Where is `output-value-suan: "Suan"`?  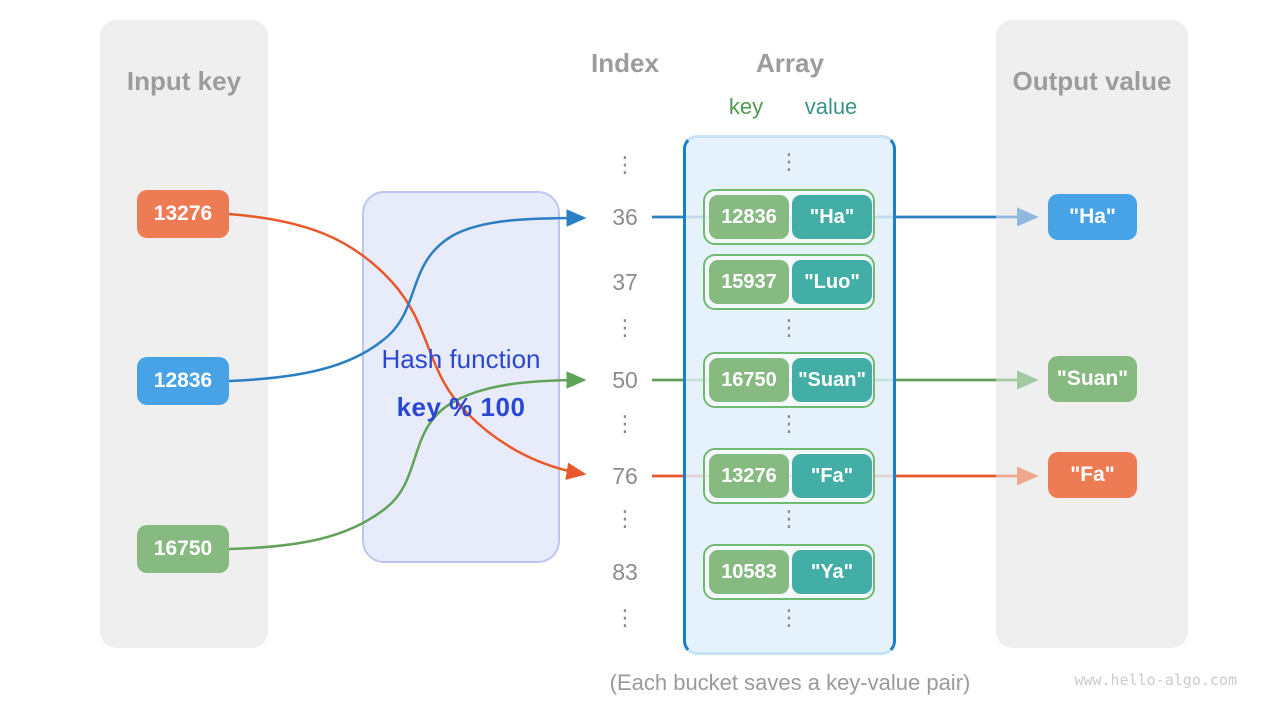 output-value-suan: "Suan" is located at coordinates (1092, 379).